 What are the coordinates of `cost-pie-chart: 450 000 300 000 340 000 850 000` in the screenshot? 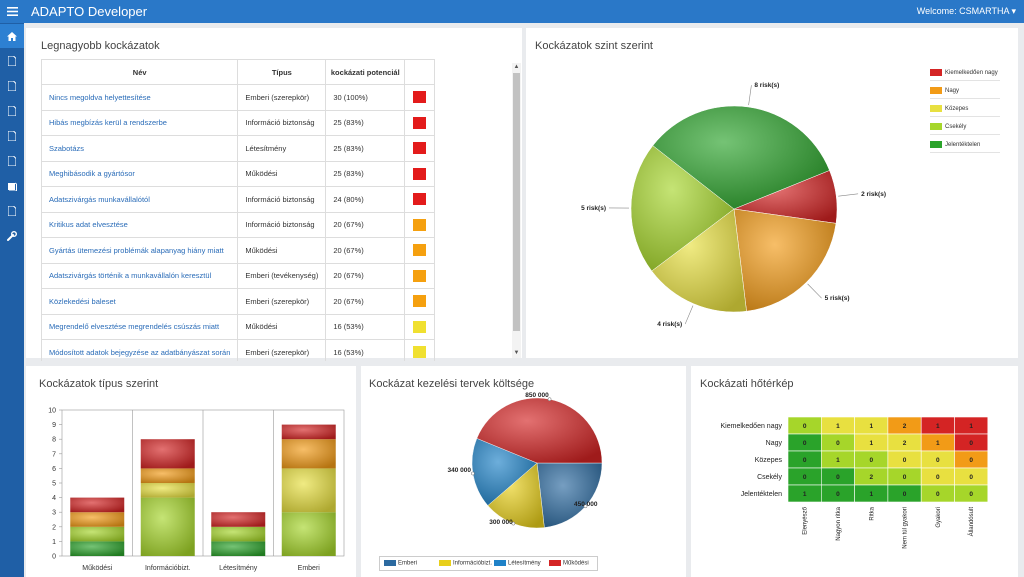 It's located at (525, 460).